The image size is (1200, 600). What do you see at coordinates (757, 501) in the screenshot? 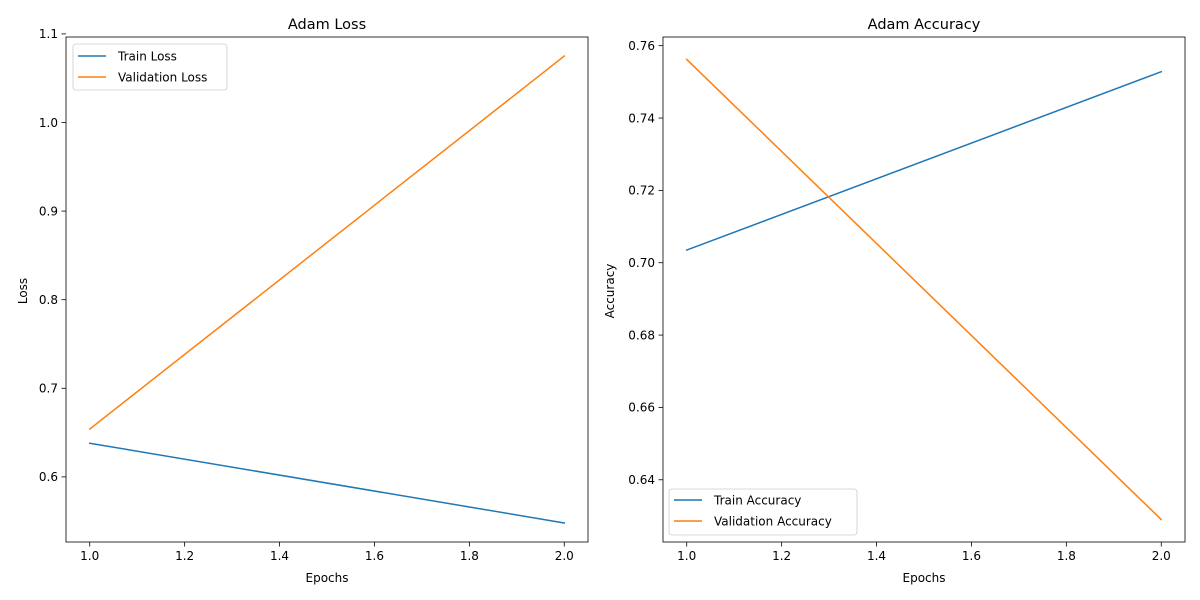
I see `legend-label-train-accuracy: Train Accuracy` at bounding box center [757, 501].